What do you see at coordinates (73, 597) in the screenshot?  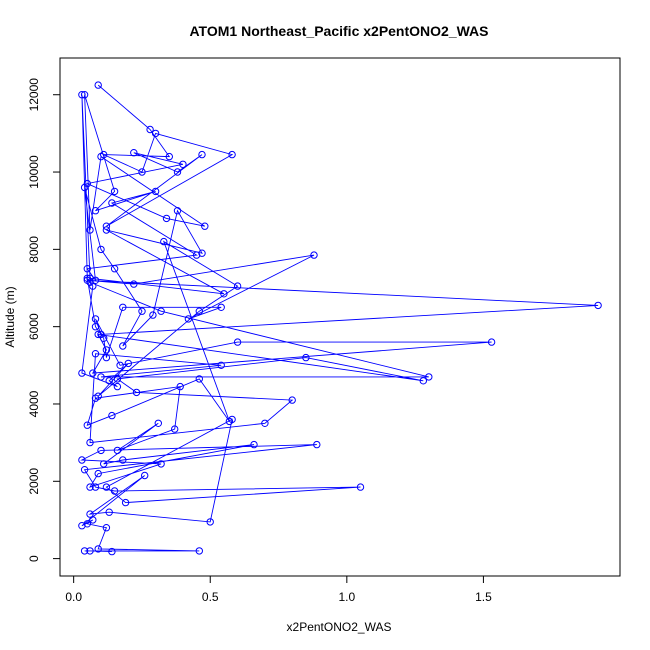 I see `x-tick-label: 0.0` at bounding box center [73, 597].